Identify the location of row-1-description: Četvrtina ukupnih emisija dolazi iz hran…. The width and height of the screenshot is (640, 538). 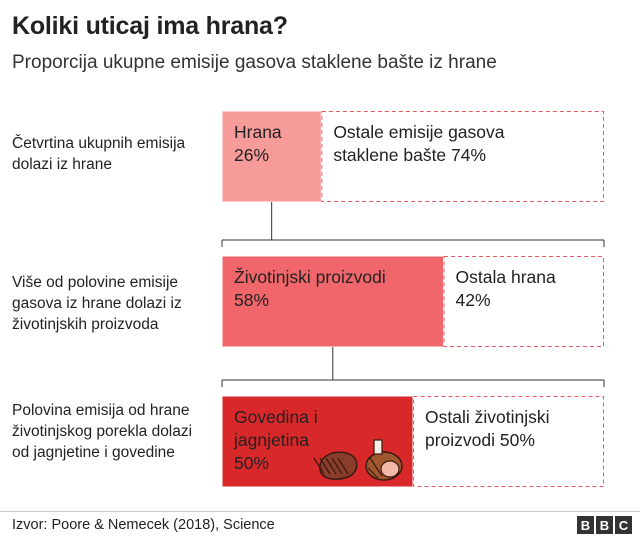
(99, 154).